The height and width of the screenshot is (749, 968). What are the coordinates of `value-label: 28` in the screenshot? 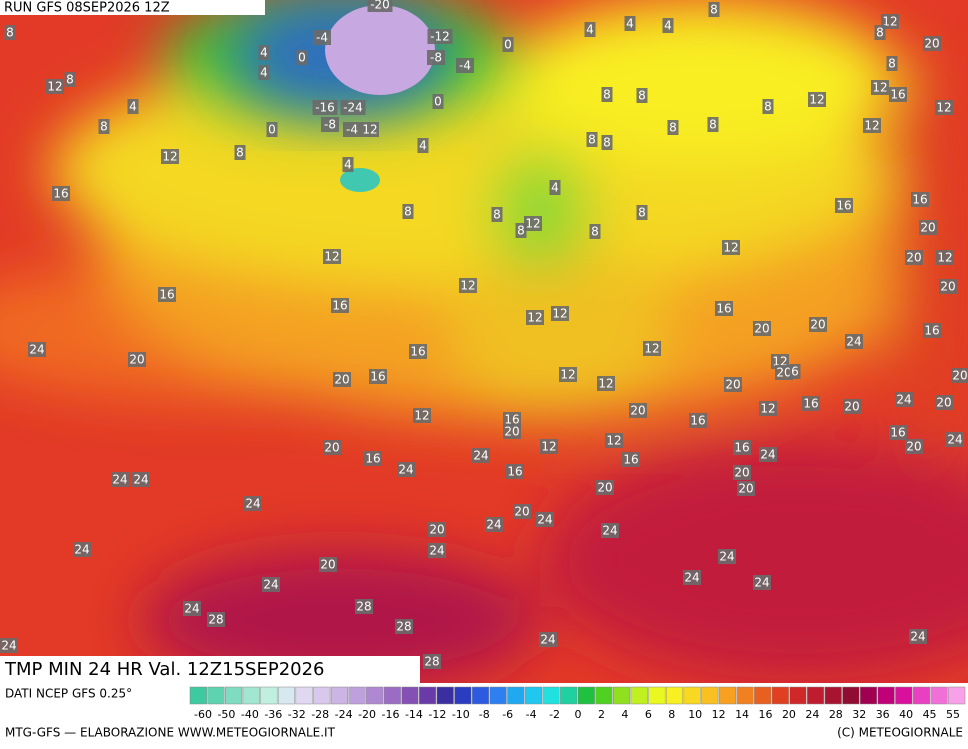 It's located at (403, 627).